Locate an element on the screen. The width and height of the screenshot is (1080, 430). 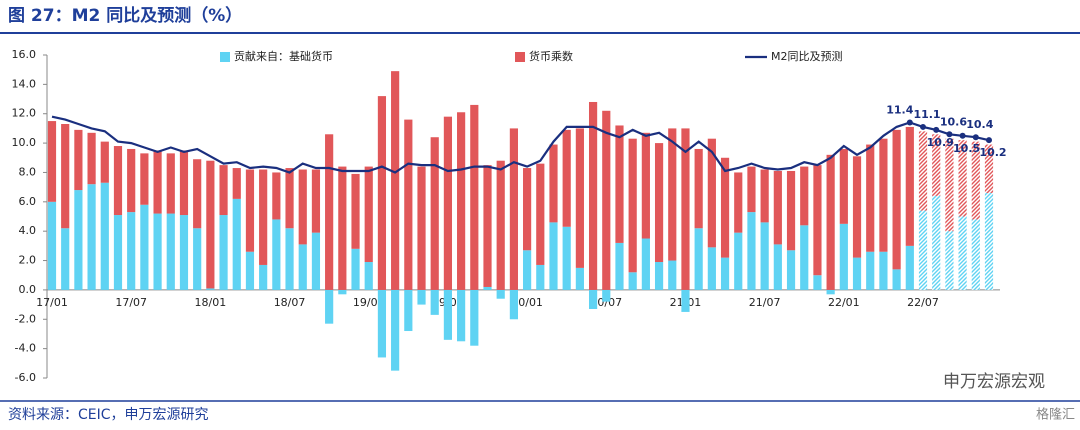
x-tick-label: 17/01 is located at coordinates (52, 302).